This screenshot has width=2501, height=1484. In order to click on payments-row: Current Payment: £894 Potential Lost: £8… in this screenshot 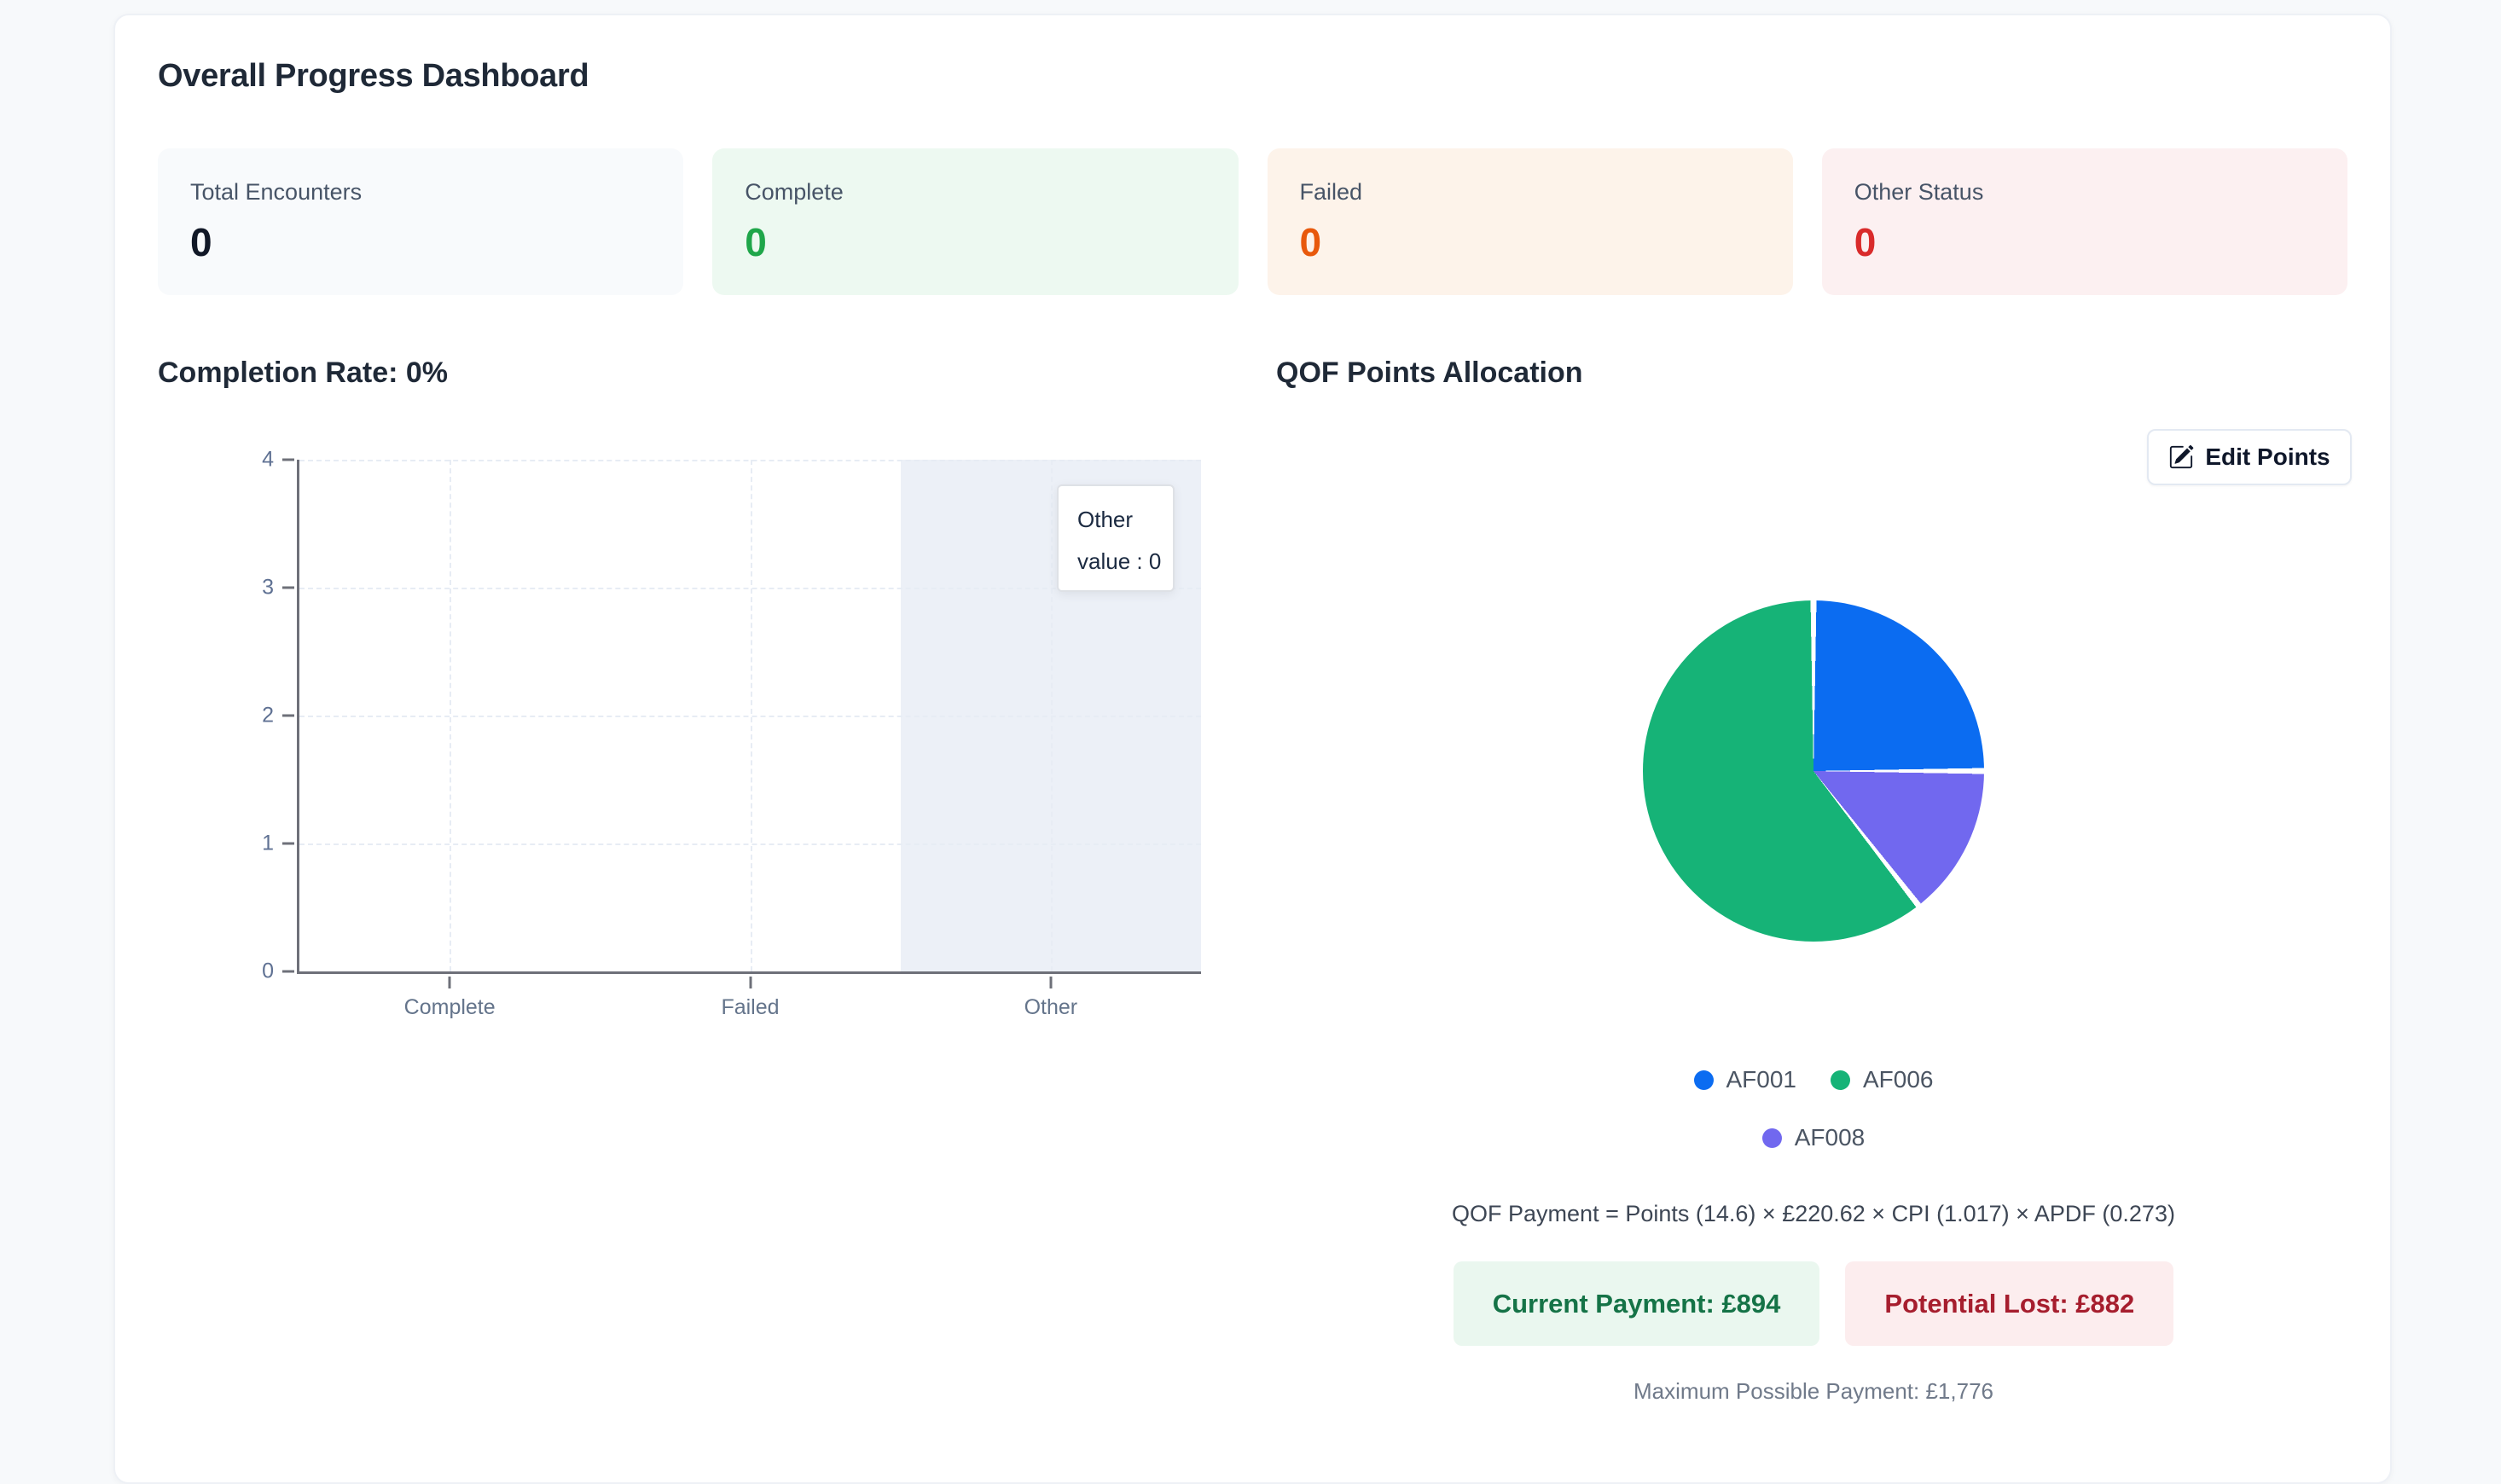, I will do `click(1813, 1303)`.